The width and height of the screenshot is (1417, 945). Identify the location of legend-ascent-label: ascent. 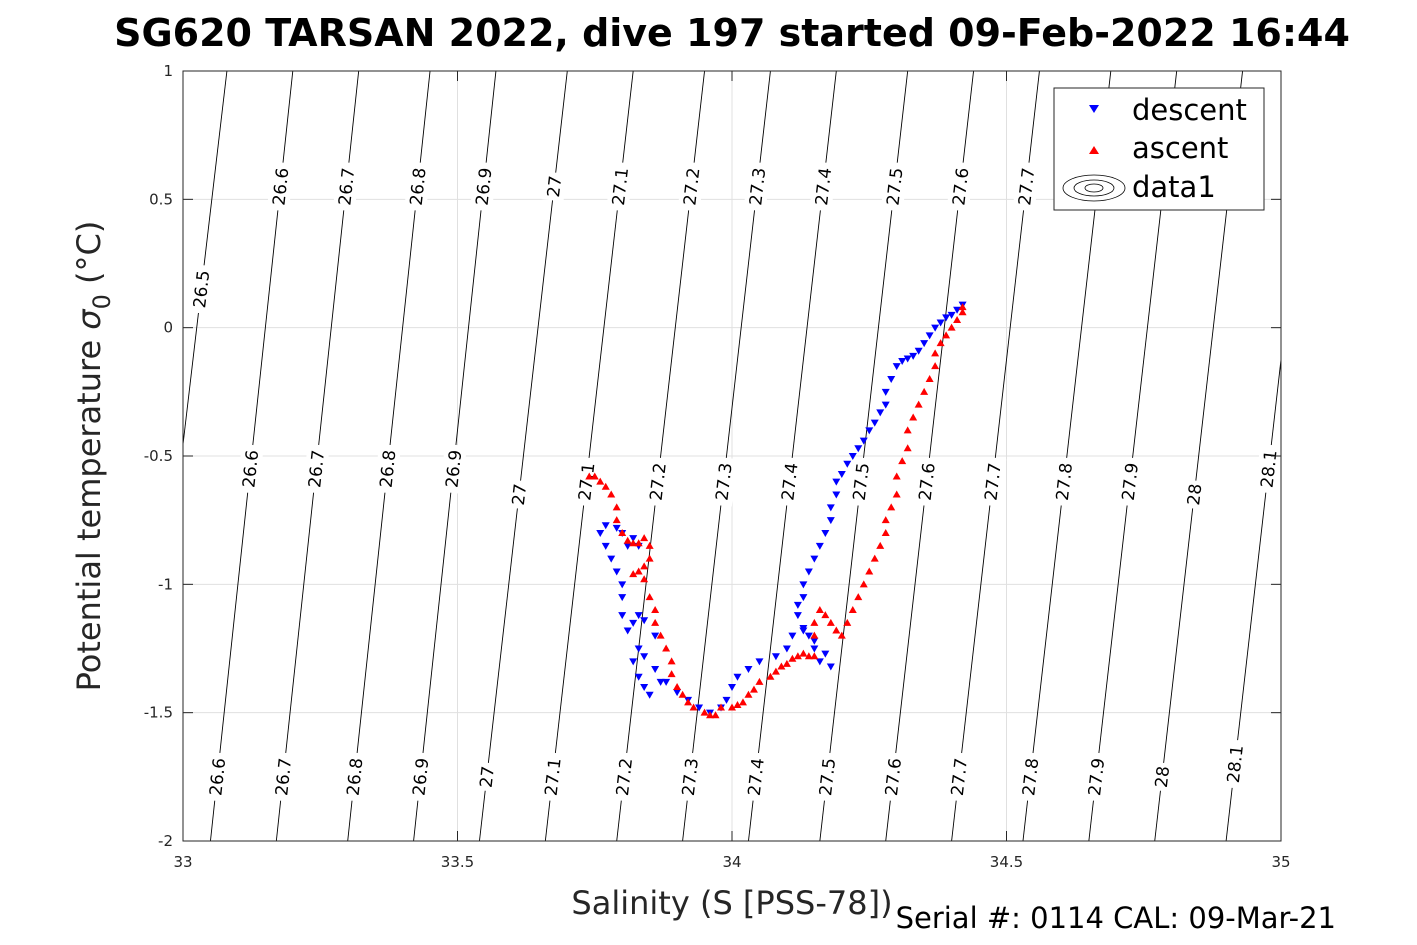
(1180, 148).